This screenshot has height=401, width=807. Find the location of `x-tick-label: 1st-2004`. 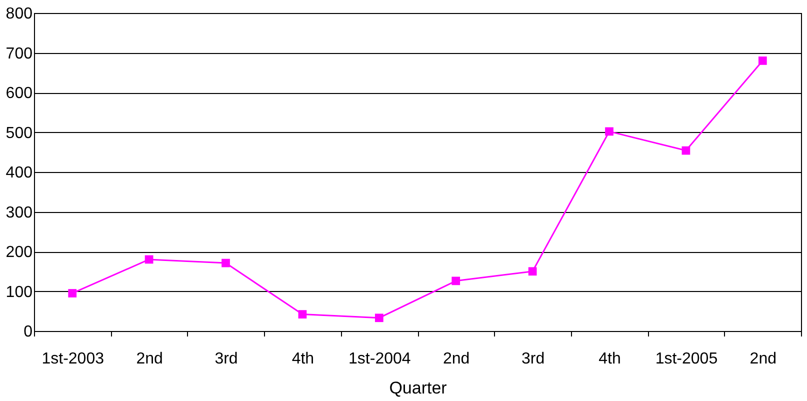

x-tick-label: 1st-2004 is located at coordinates (379, 359).